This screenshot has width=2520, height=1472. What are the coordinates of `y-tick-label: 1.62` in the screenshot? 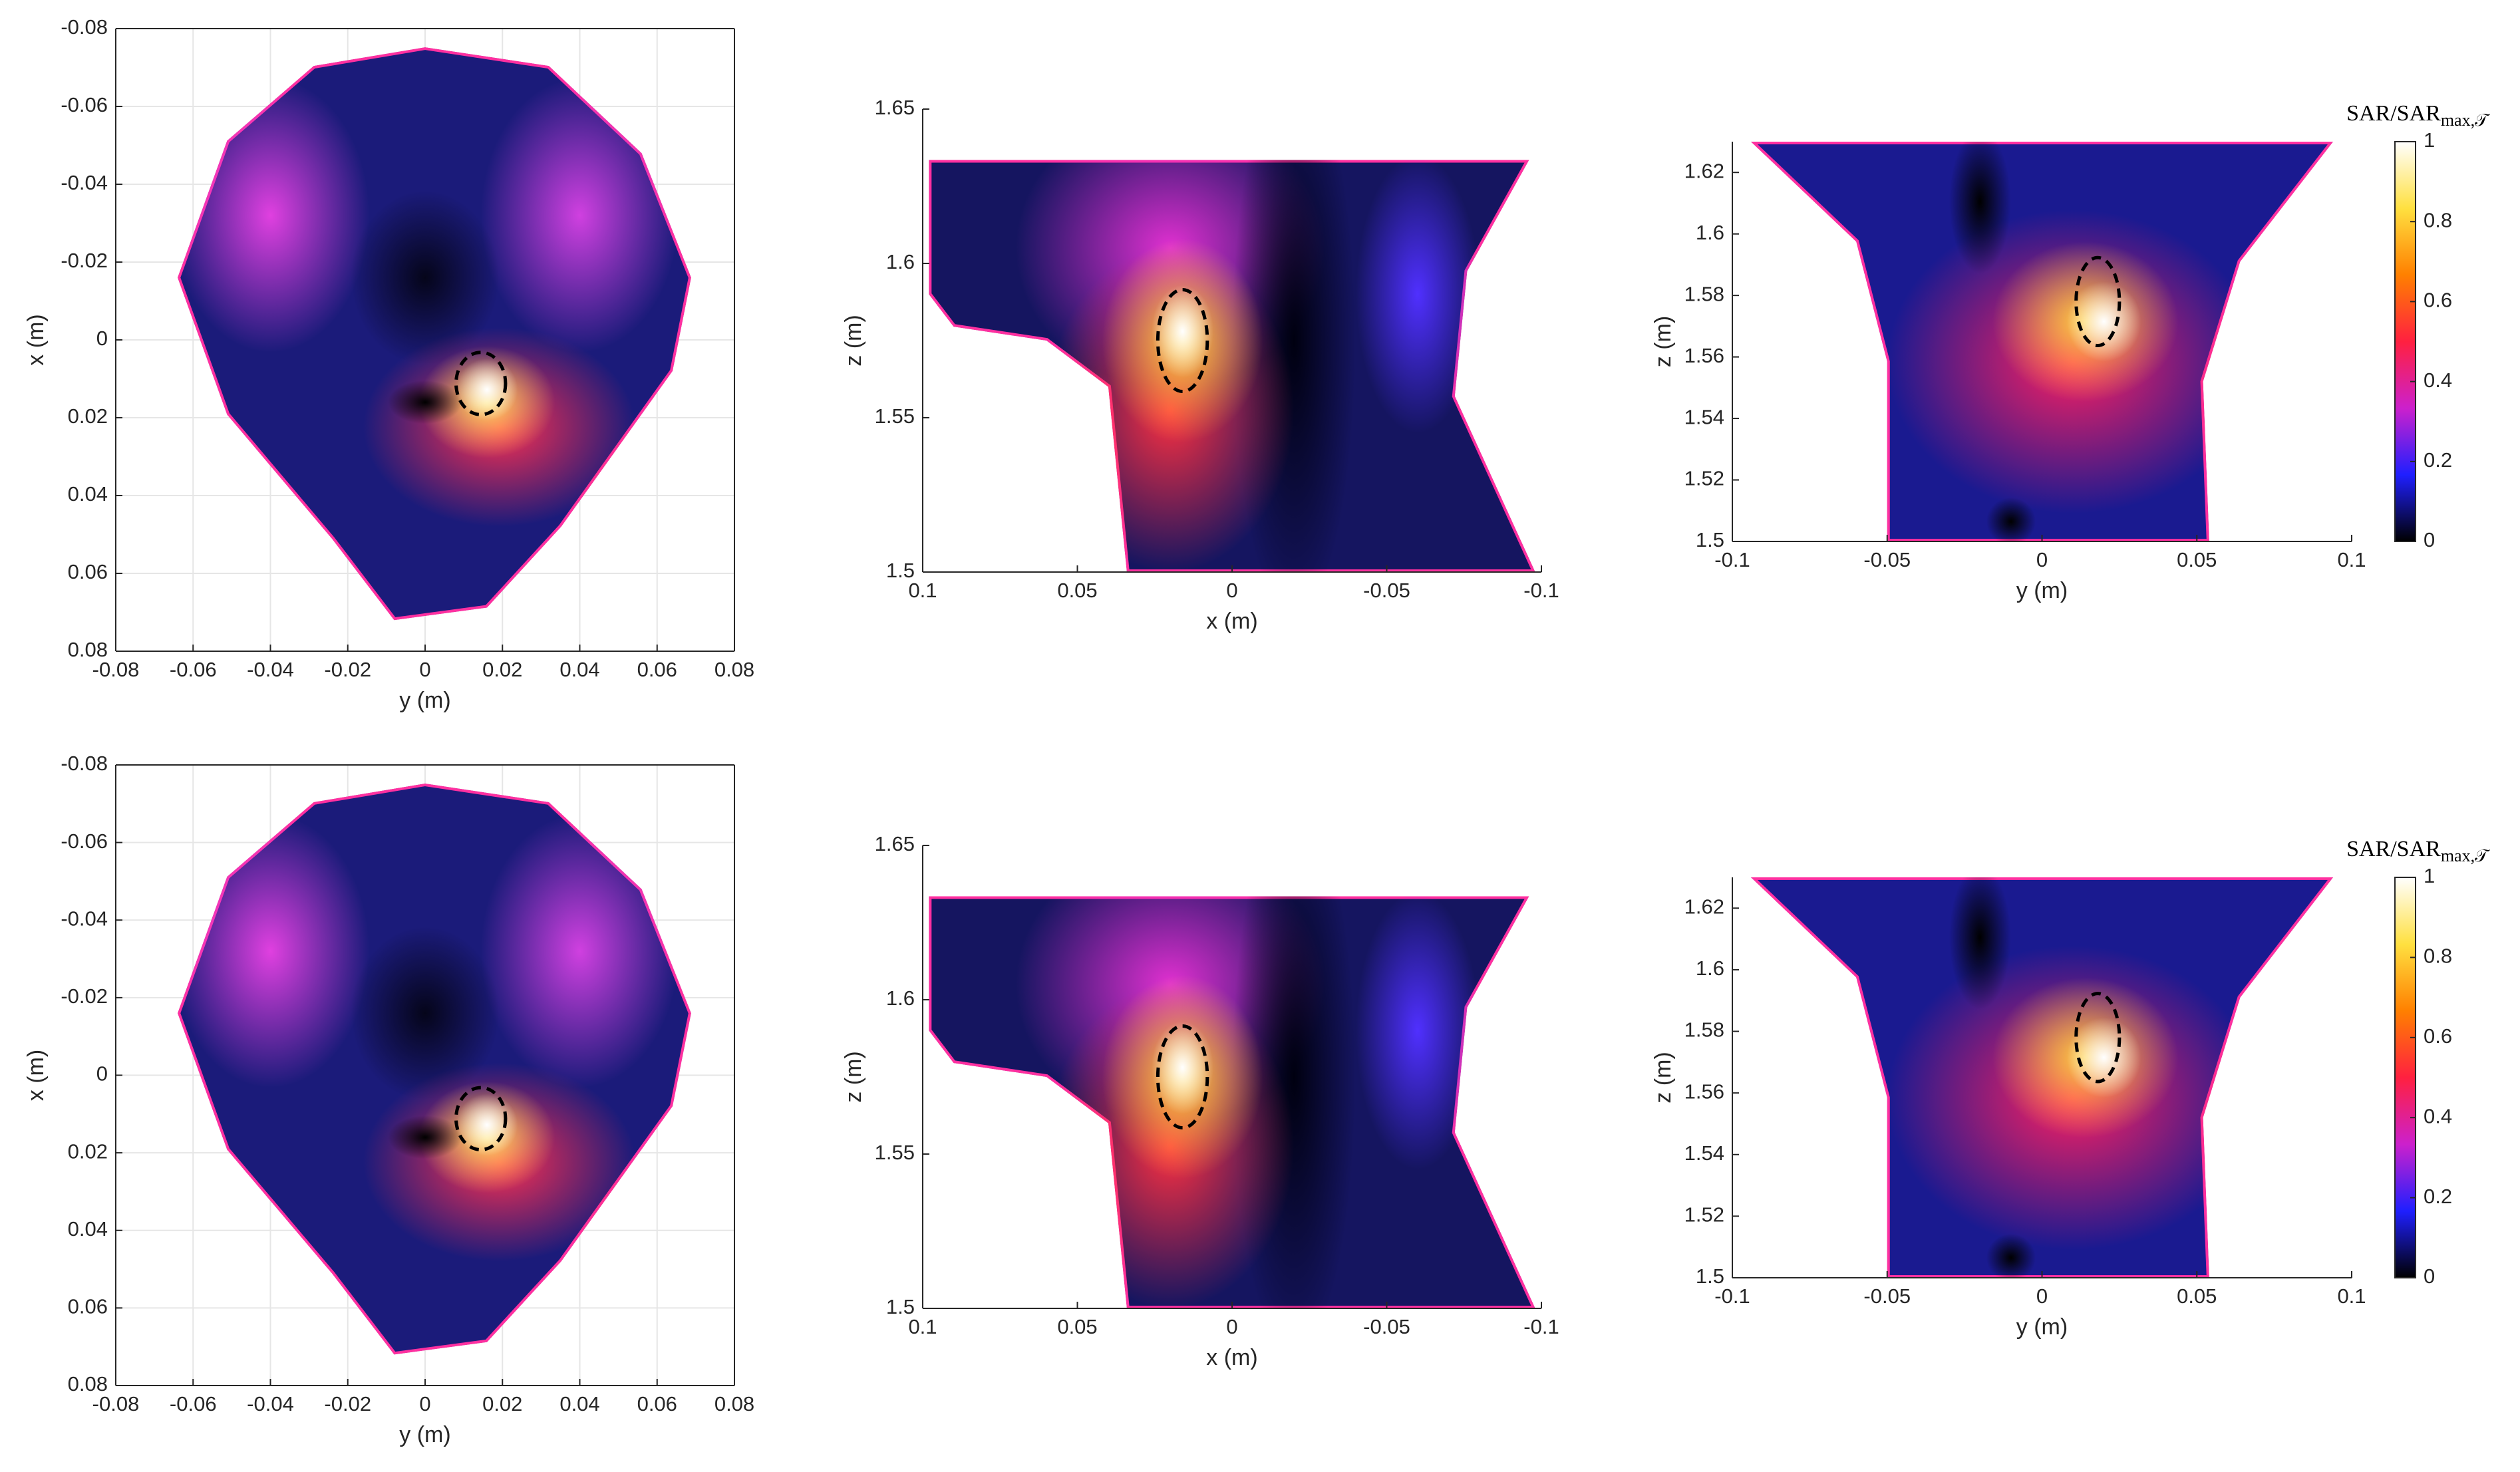 It's located at (1704, 170).